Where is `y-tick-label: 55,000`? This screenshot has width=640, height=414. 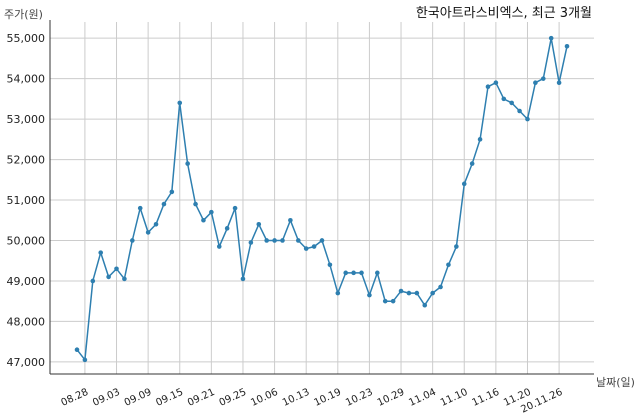 y-tick-label: 55,000 is located at coordinates (26, 38).